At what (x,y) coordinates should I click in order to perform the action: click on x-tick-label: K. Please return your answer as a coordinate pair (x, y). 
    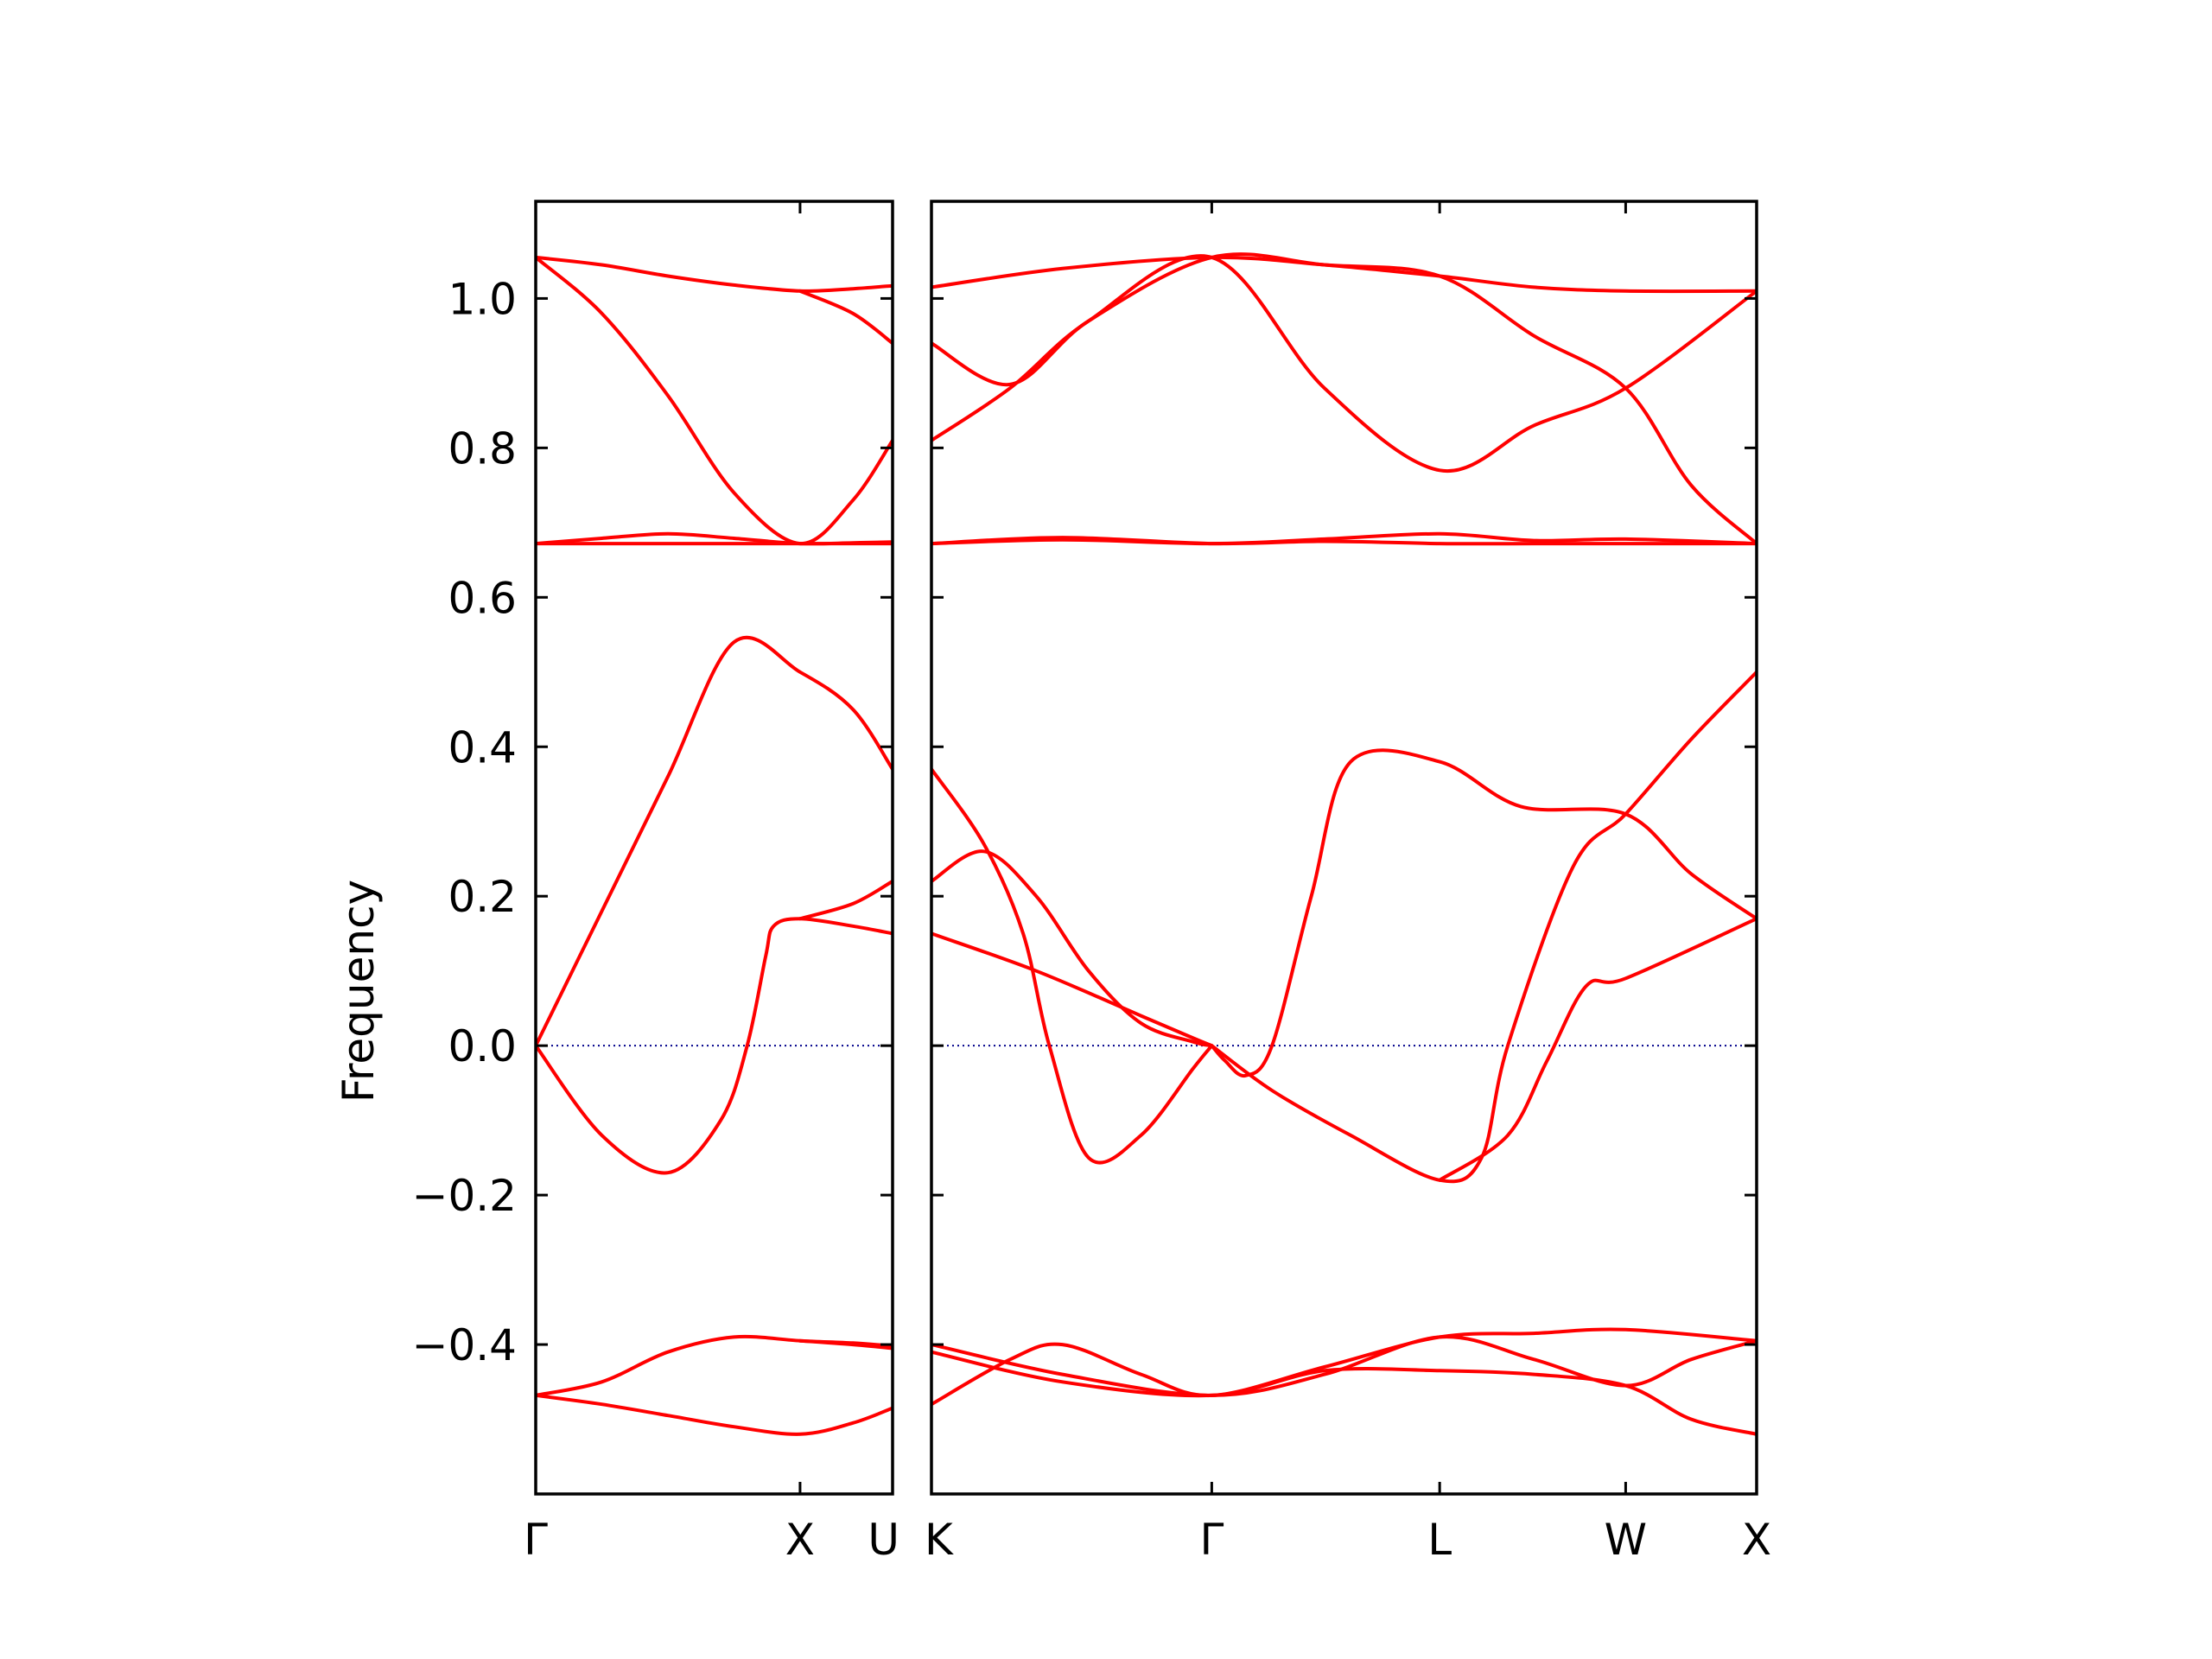
    Looking at the image, I should click on (940, 1540).